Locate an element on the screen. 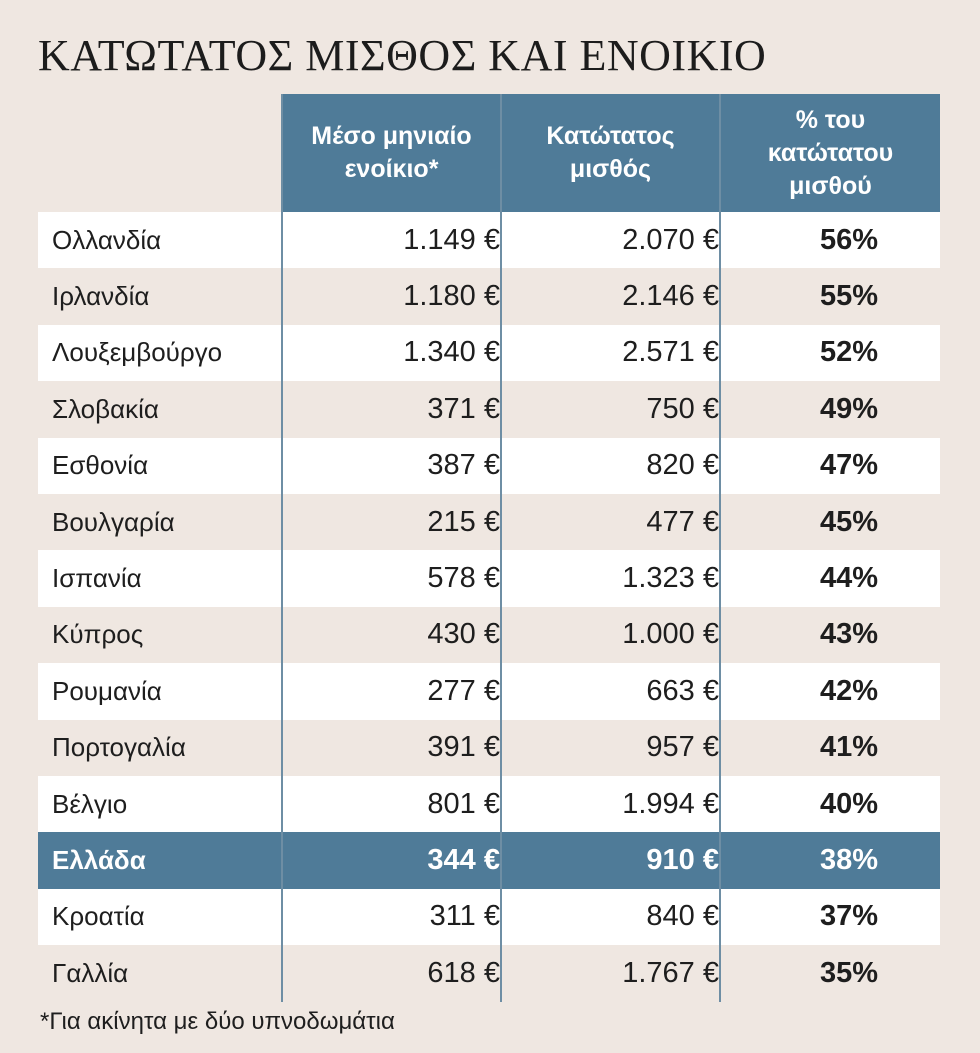 The width and height of the screenshot is (980, 1053). minimum-wage-cell: 1.000 € is located at coordinates (670, 634).